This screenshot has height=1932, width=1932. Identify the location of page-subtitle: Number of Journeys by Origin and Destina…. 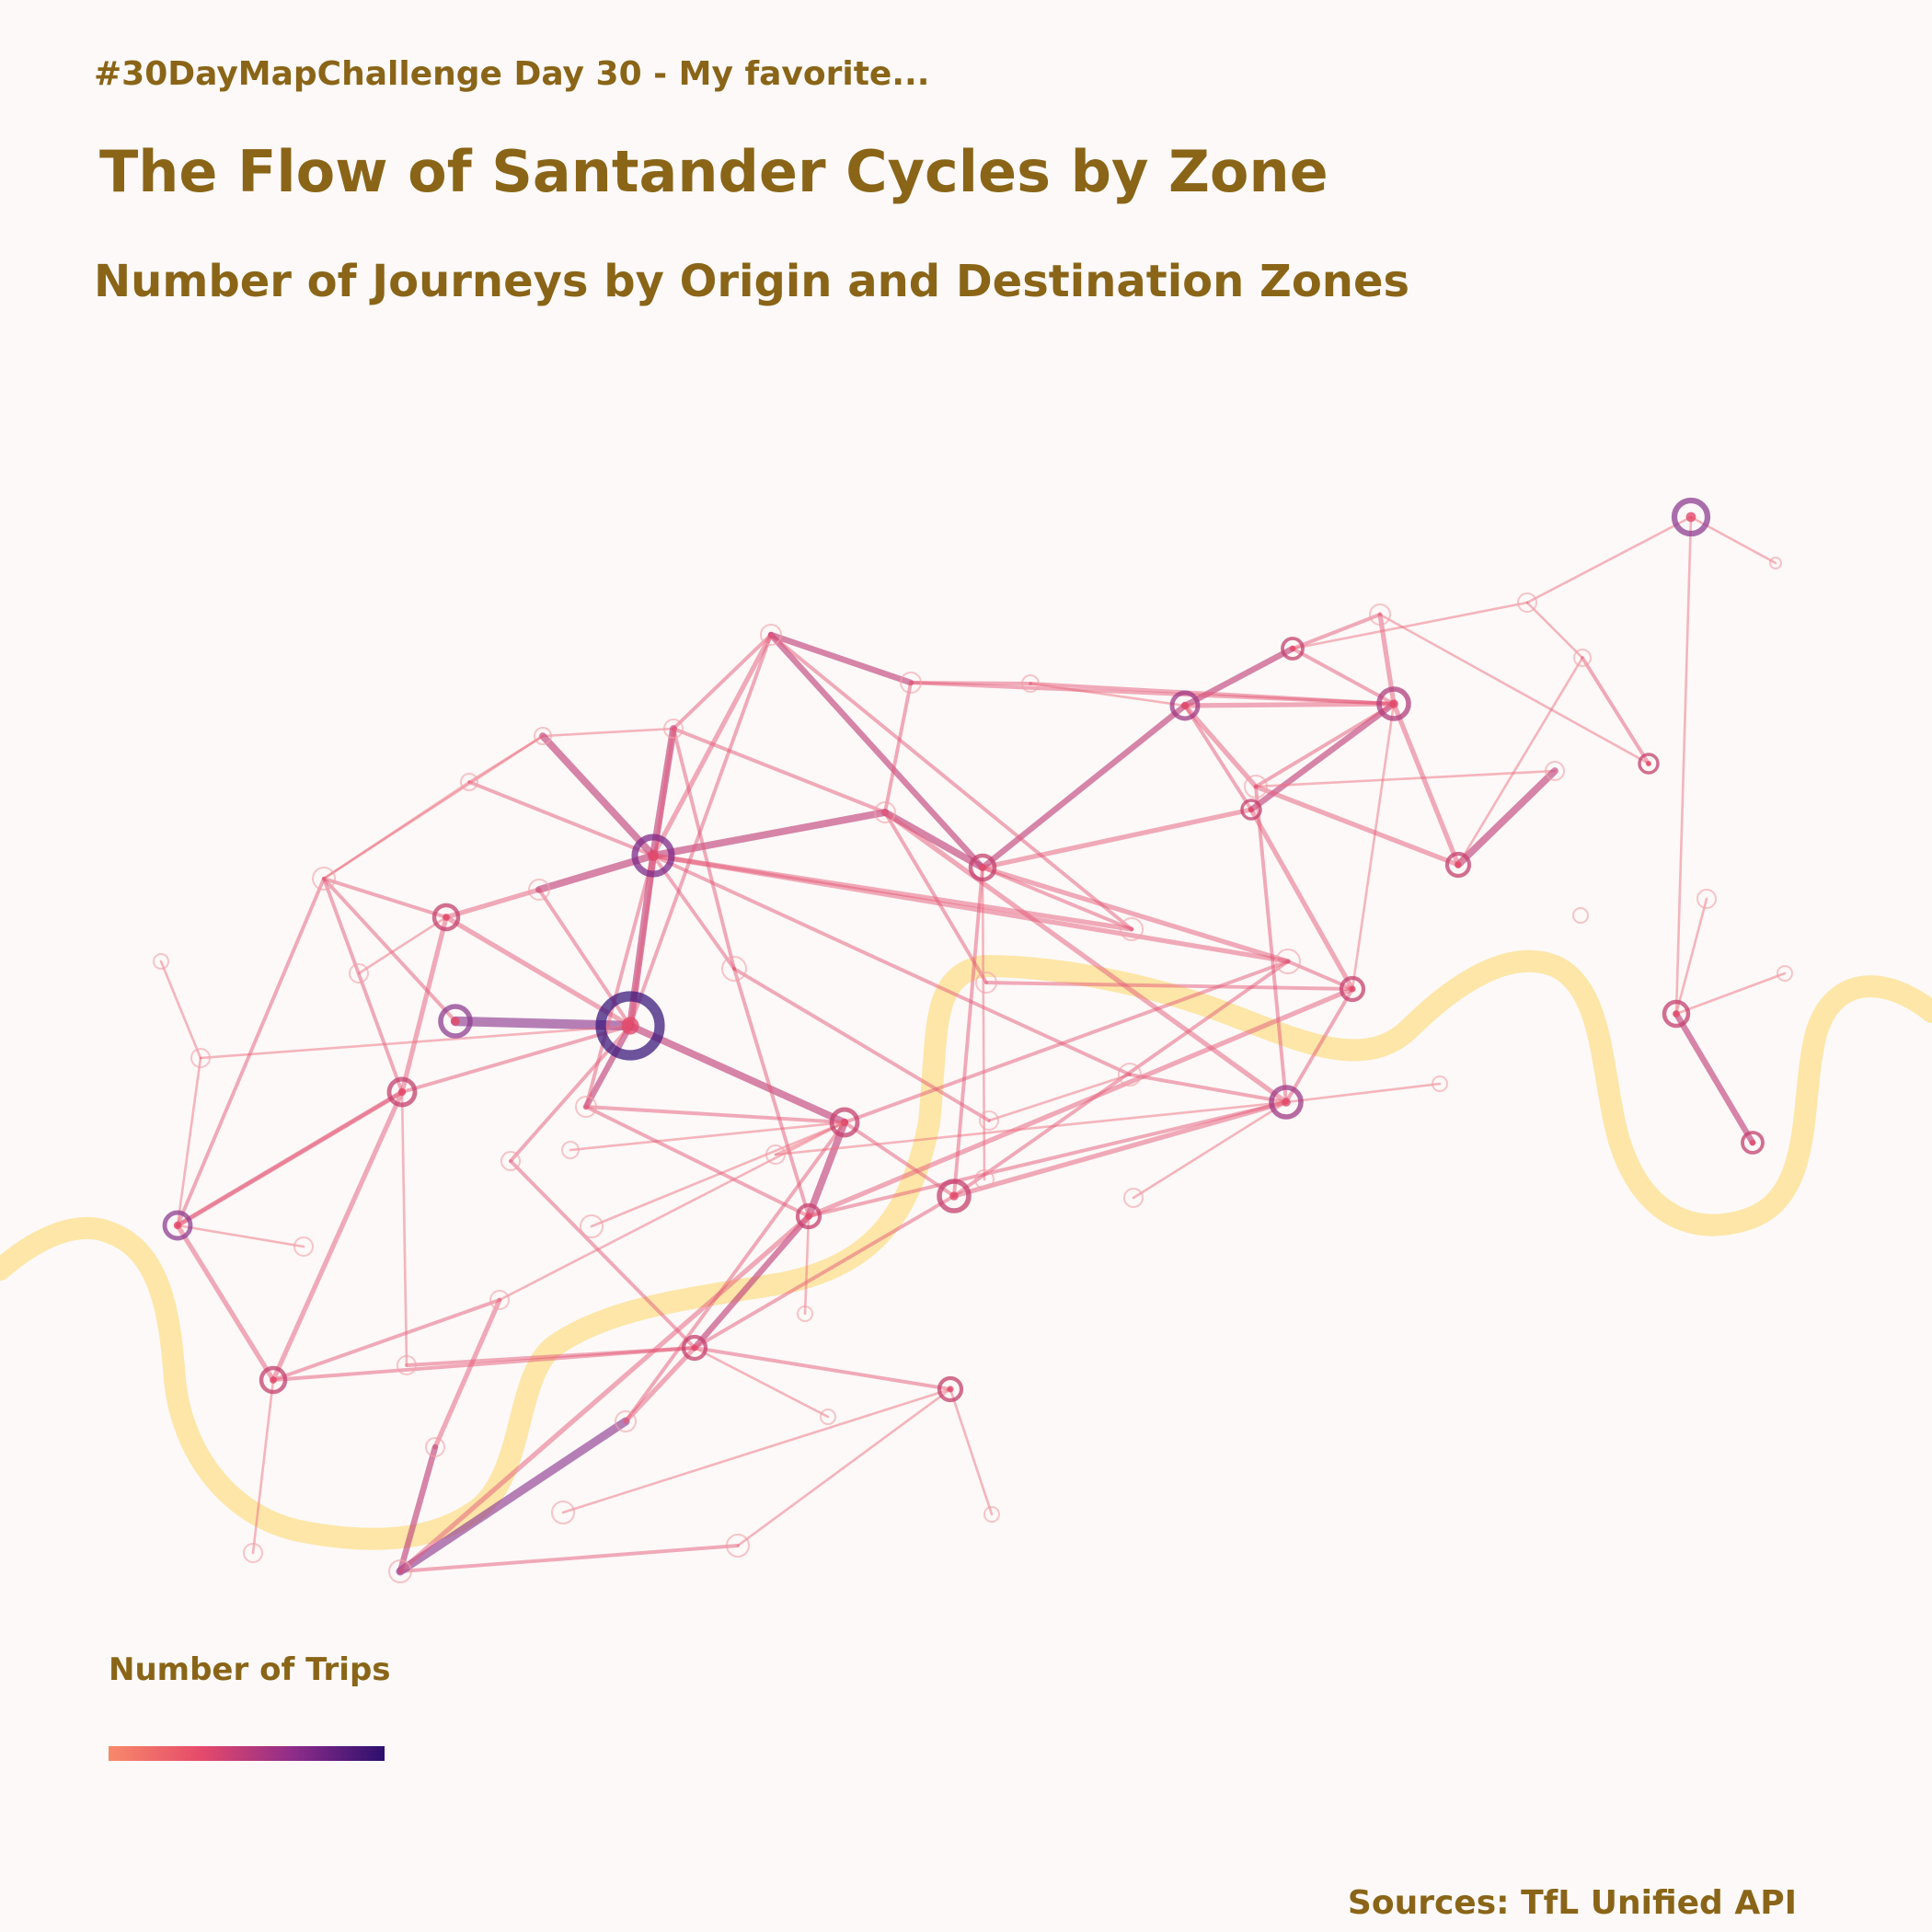
(752, 281).